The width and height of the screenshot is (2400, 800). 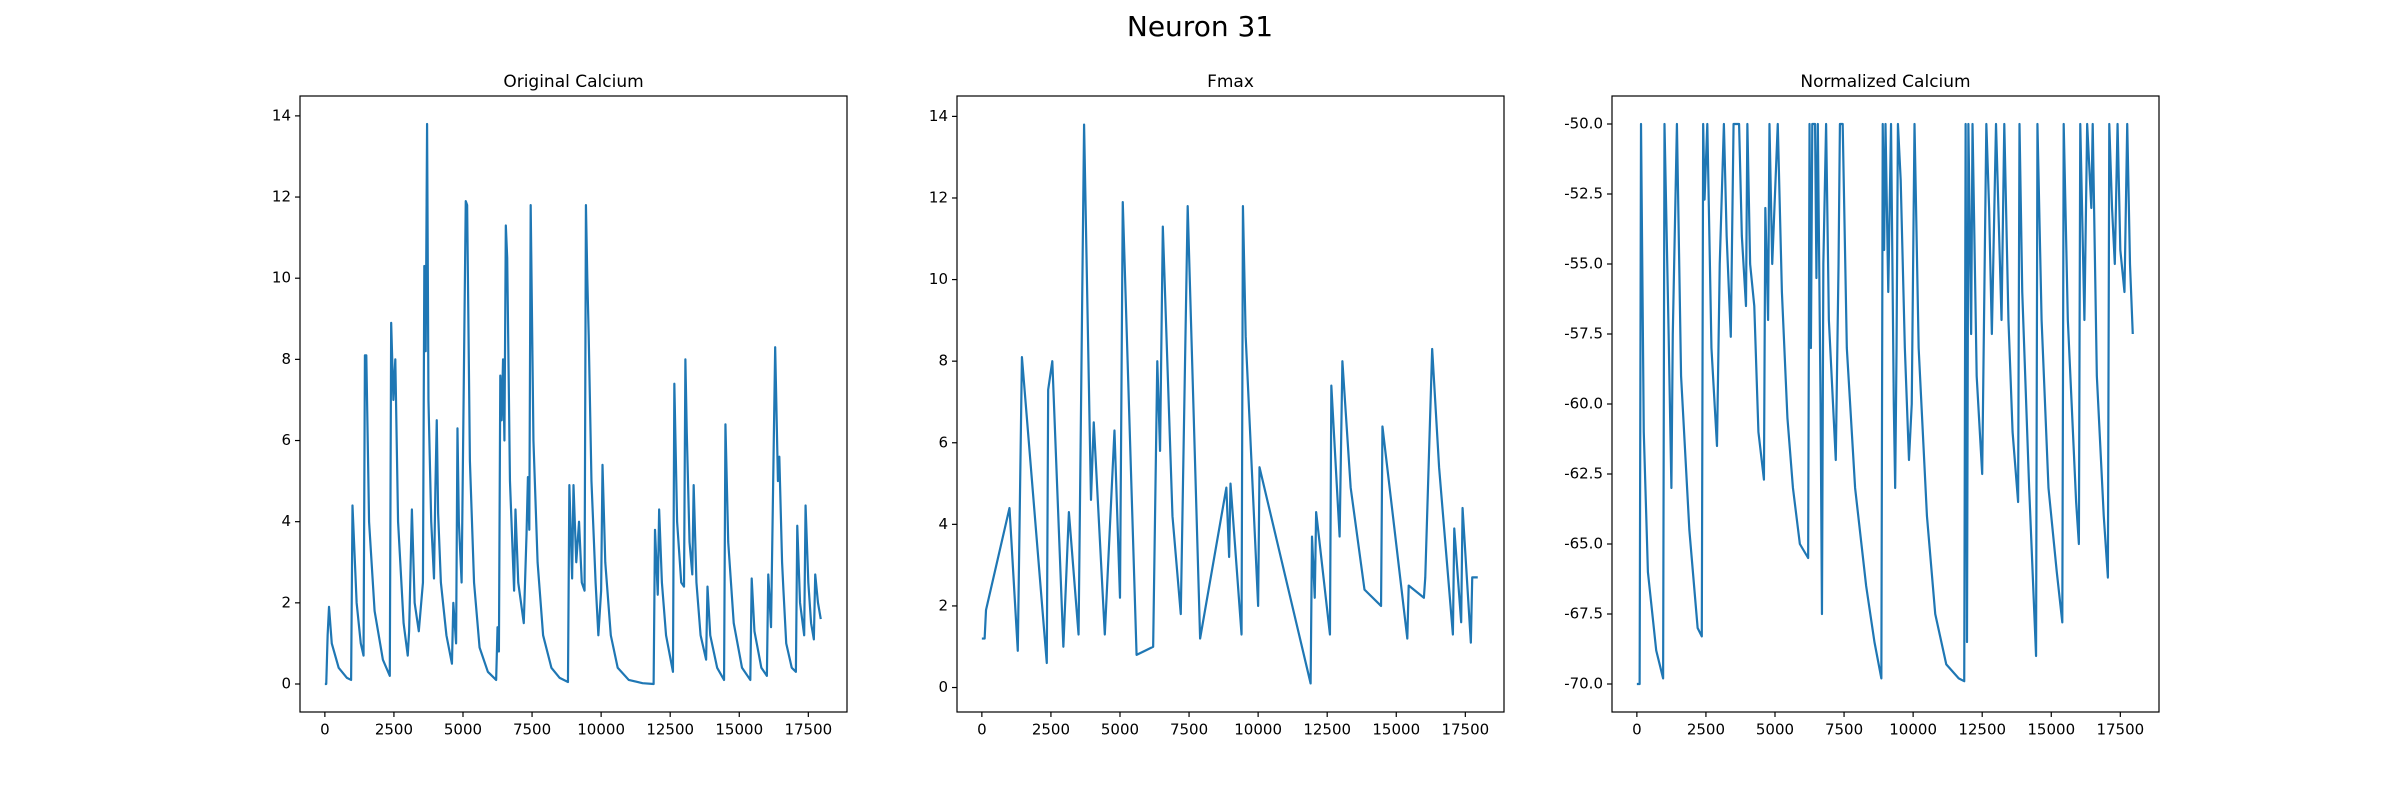 What do you see at coordinates (1583, 194) in the screenshot?
I see `y-tick-label: -52.5` at bounding box center [1583, 194].